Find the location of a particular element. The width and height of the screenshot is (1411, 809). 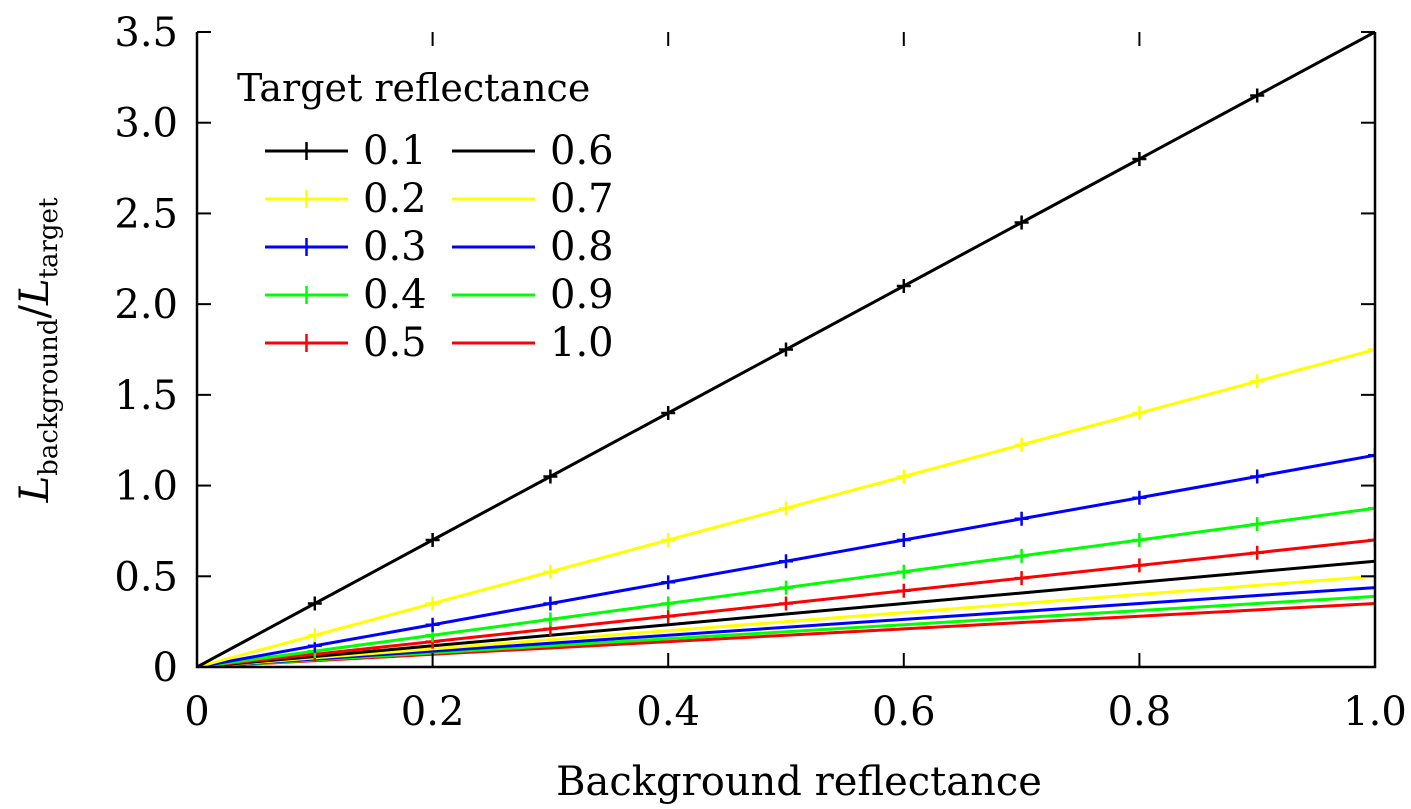

legend-label-0.2: 0.2 is located at coordinates (395, 199).